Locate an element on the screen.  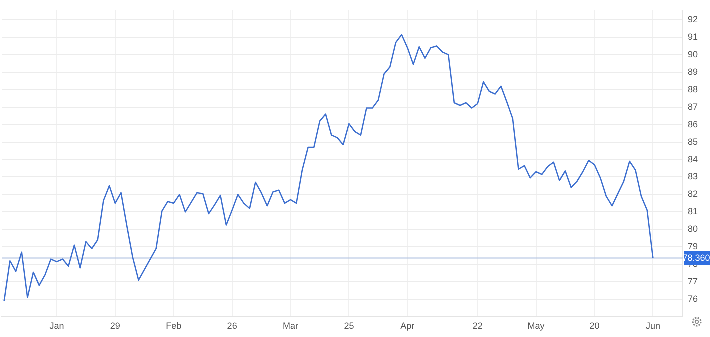
x-tick-label: Jun is located at coordinates (653, 325).